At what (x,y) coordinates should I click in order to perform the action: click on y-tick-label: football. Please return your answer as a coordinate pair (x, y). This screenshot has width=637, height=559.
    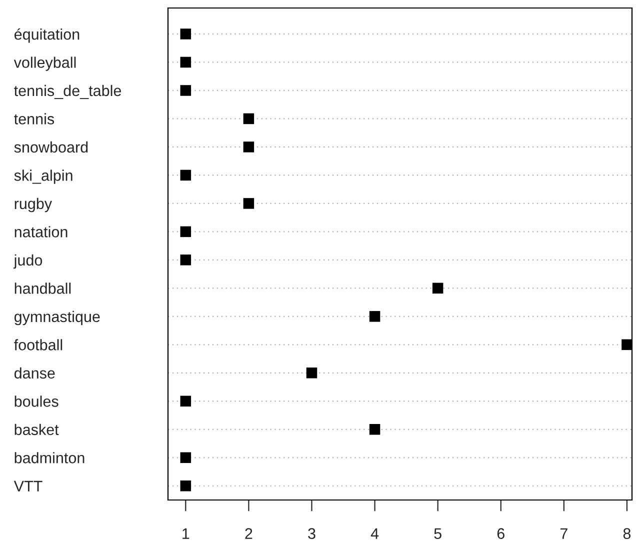
    Looking at the image, I should click on (38, 344).